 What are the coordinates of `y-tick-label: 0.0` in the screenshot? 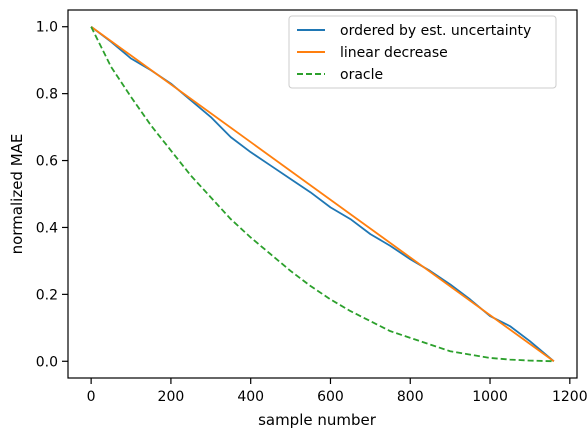 It's located at (47, 362).